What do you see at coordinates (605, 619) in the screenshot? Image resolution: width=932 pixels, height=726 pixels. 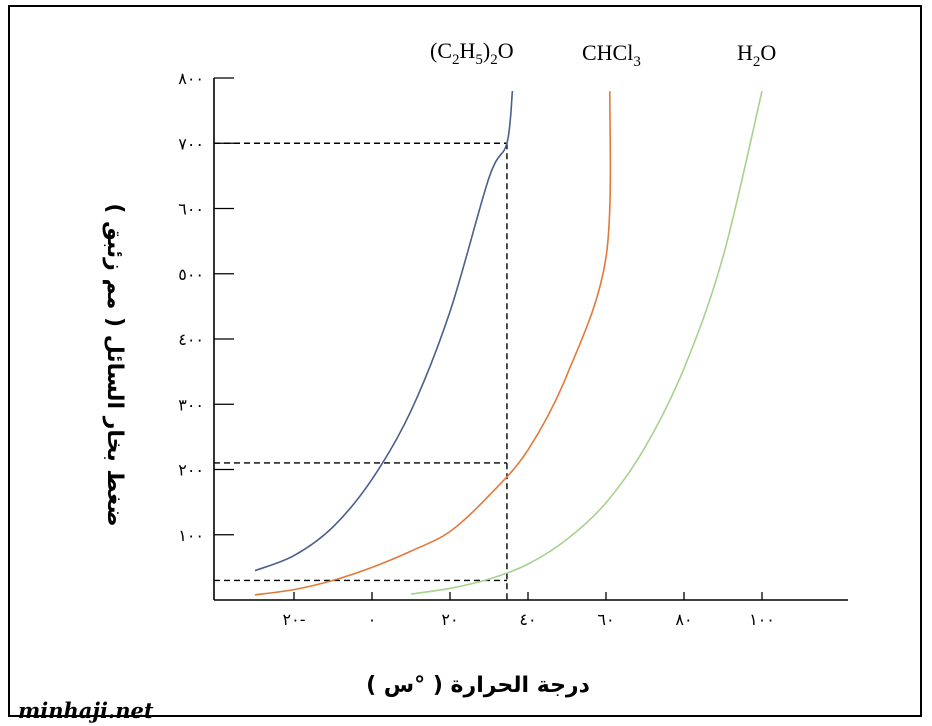 I see `x-tick-label: ٦٠` at bounding box center [605, 619].